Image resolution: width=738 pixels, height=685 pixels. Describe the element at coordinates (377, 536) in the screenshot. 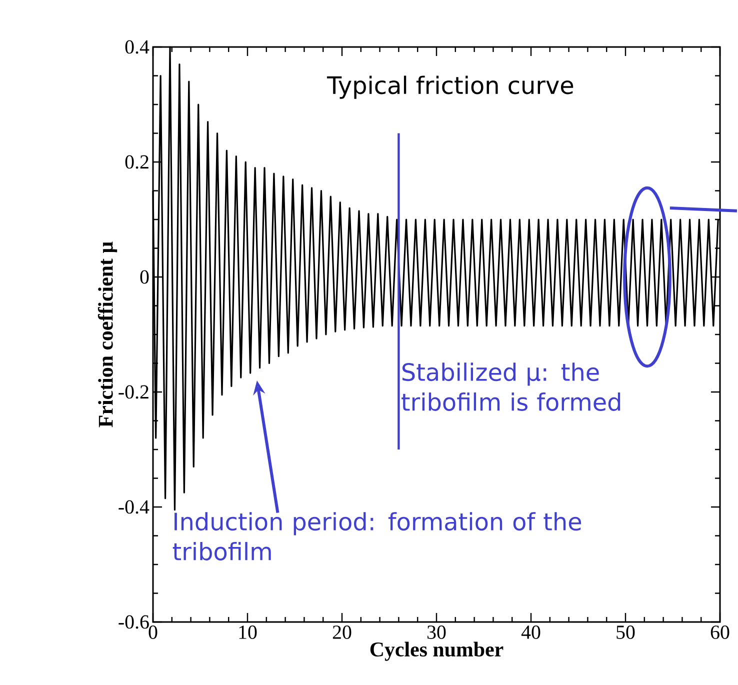

I see `annotation: Induction period: formation of the tribofilm` at that location.